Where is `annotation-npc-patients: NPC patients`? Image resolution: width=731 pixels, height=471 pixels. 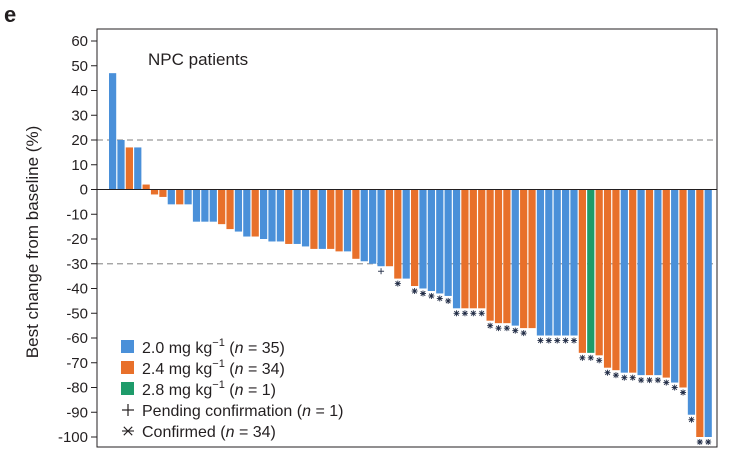
annotation-npc-patients: NPC patients is located at coordinates (198, 59).